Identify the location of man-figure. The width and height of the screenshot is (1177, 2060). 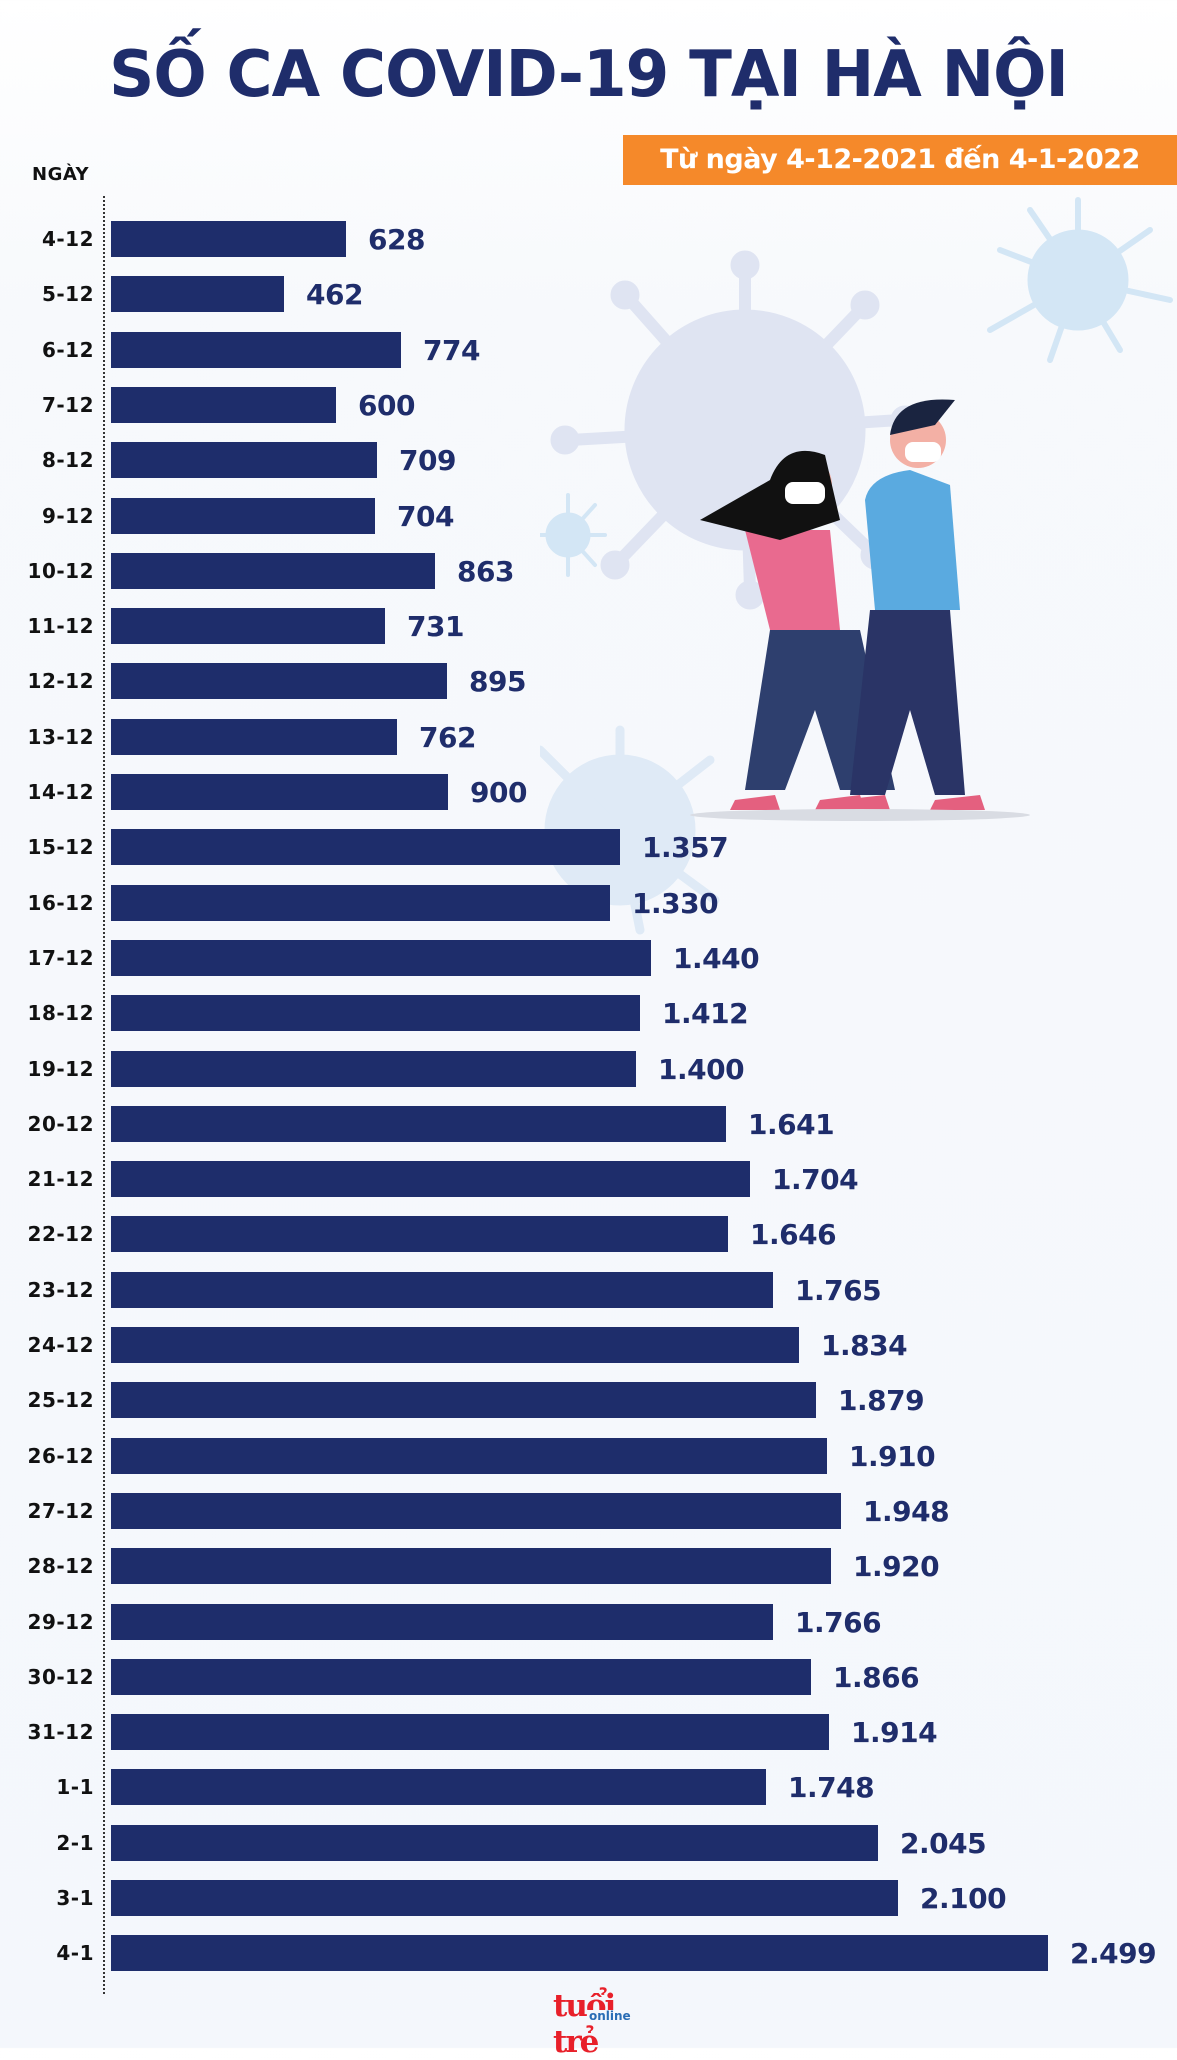
(910, 604).